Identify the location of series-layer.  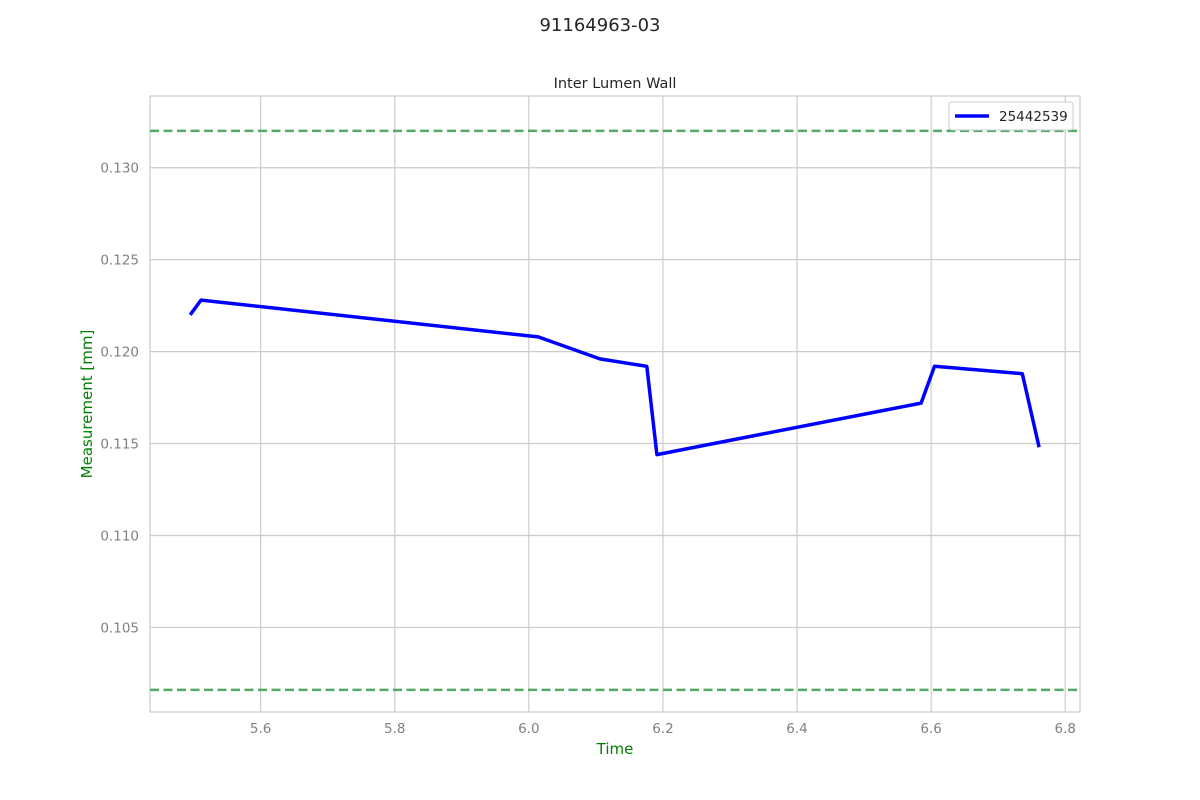
(614, 377).